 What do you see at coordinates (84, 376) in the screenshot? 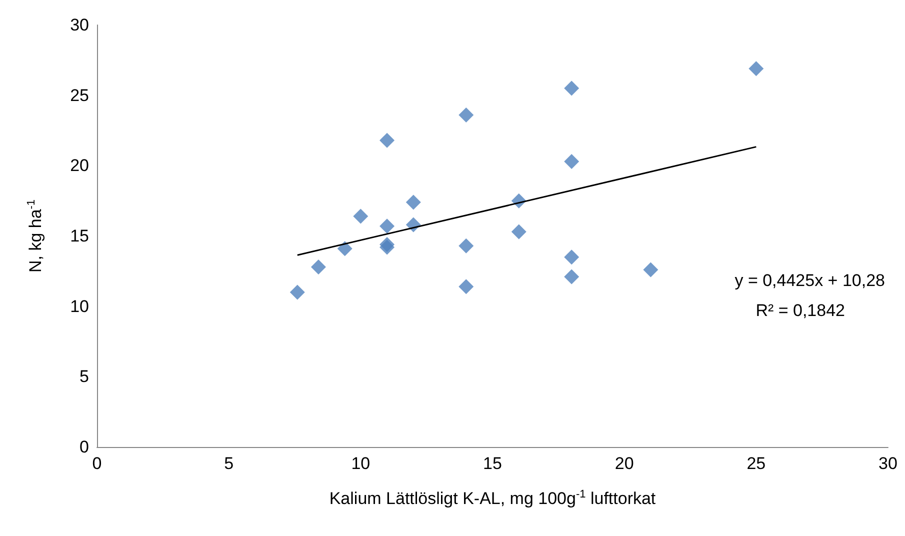
I see `y-tick-label: 5` at bounding box center [84, 376].